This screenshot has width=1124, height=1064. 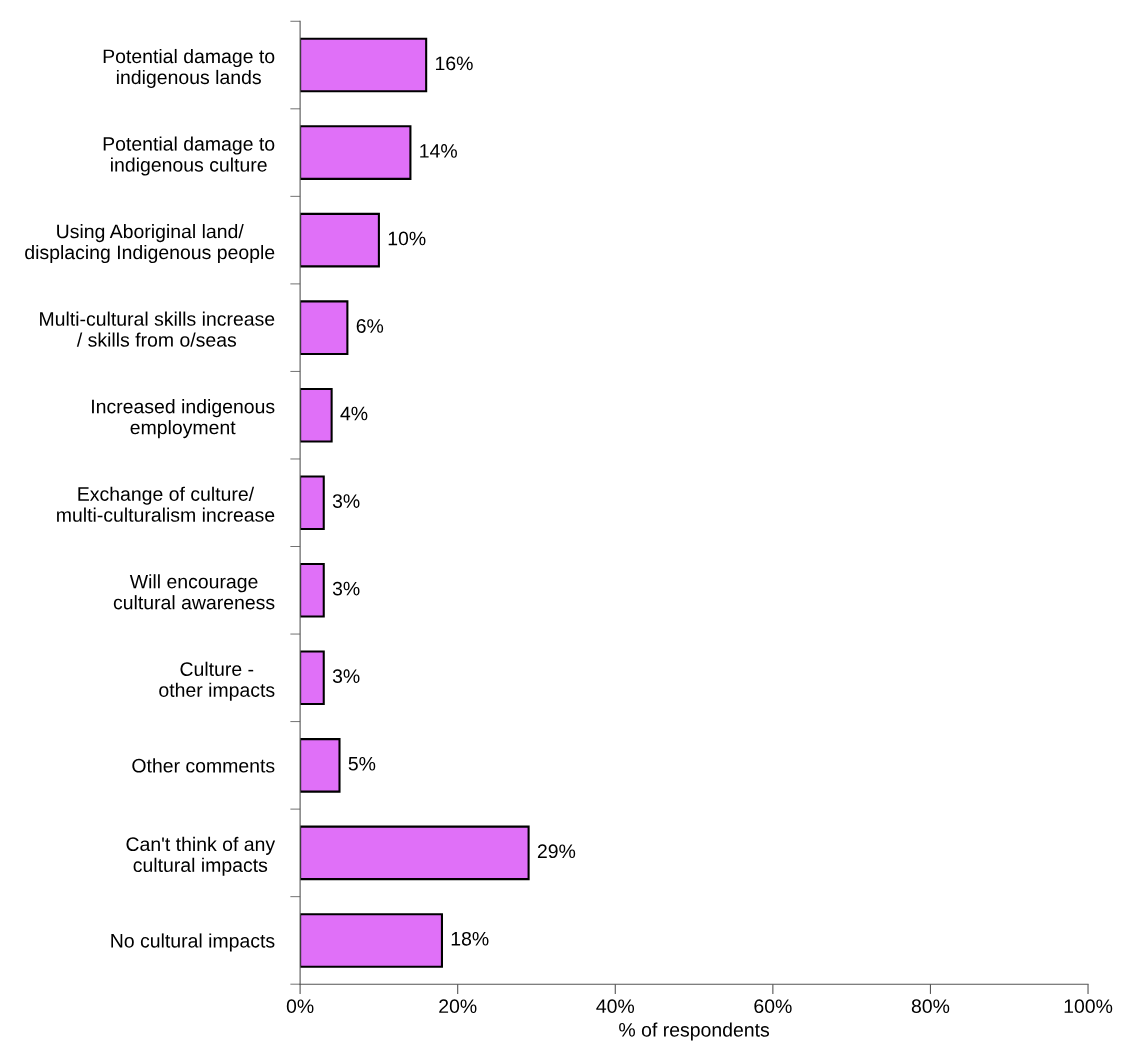 I want to click on y-tick-label: Culture - other impacts, so click(x=217, y=681).